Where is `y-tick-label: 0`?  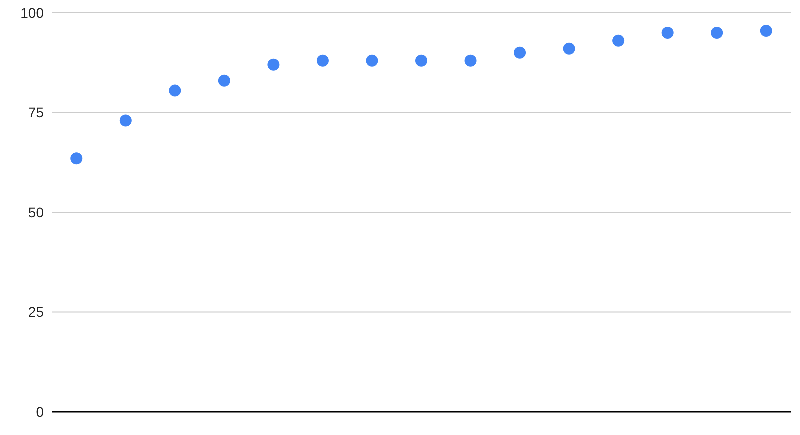
y-tick-label: 0 is located at coordinates (40, 412).